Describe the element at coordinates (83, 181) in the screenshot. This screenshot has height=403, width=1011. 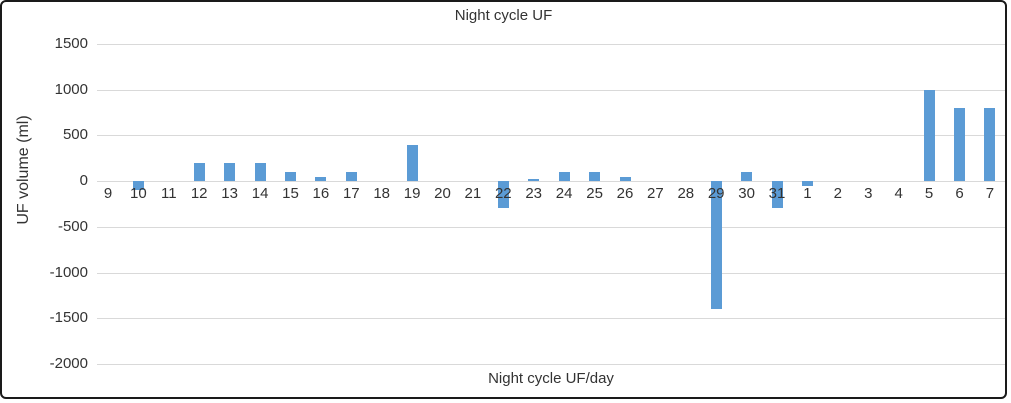
I see `y-tick-label: 0` at that location.